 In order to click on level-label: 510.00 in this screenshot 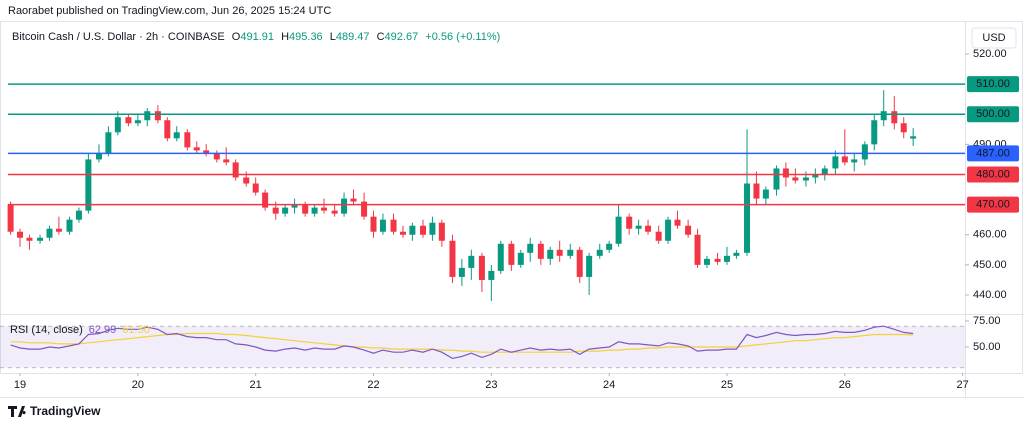, I will do `click(993, 84)`.